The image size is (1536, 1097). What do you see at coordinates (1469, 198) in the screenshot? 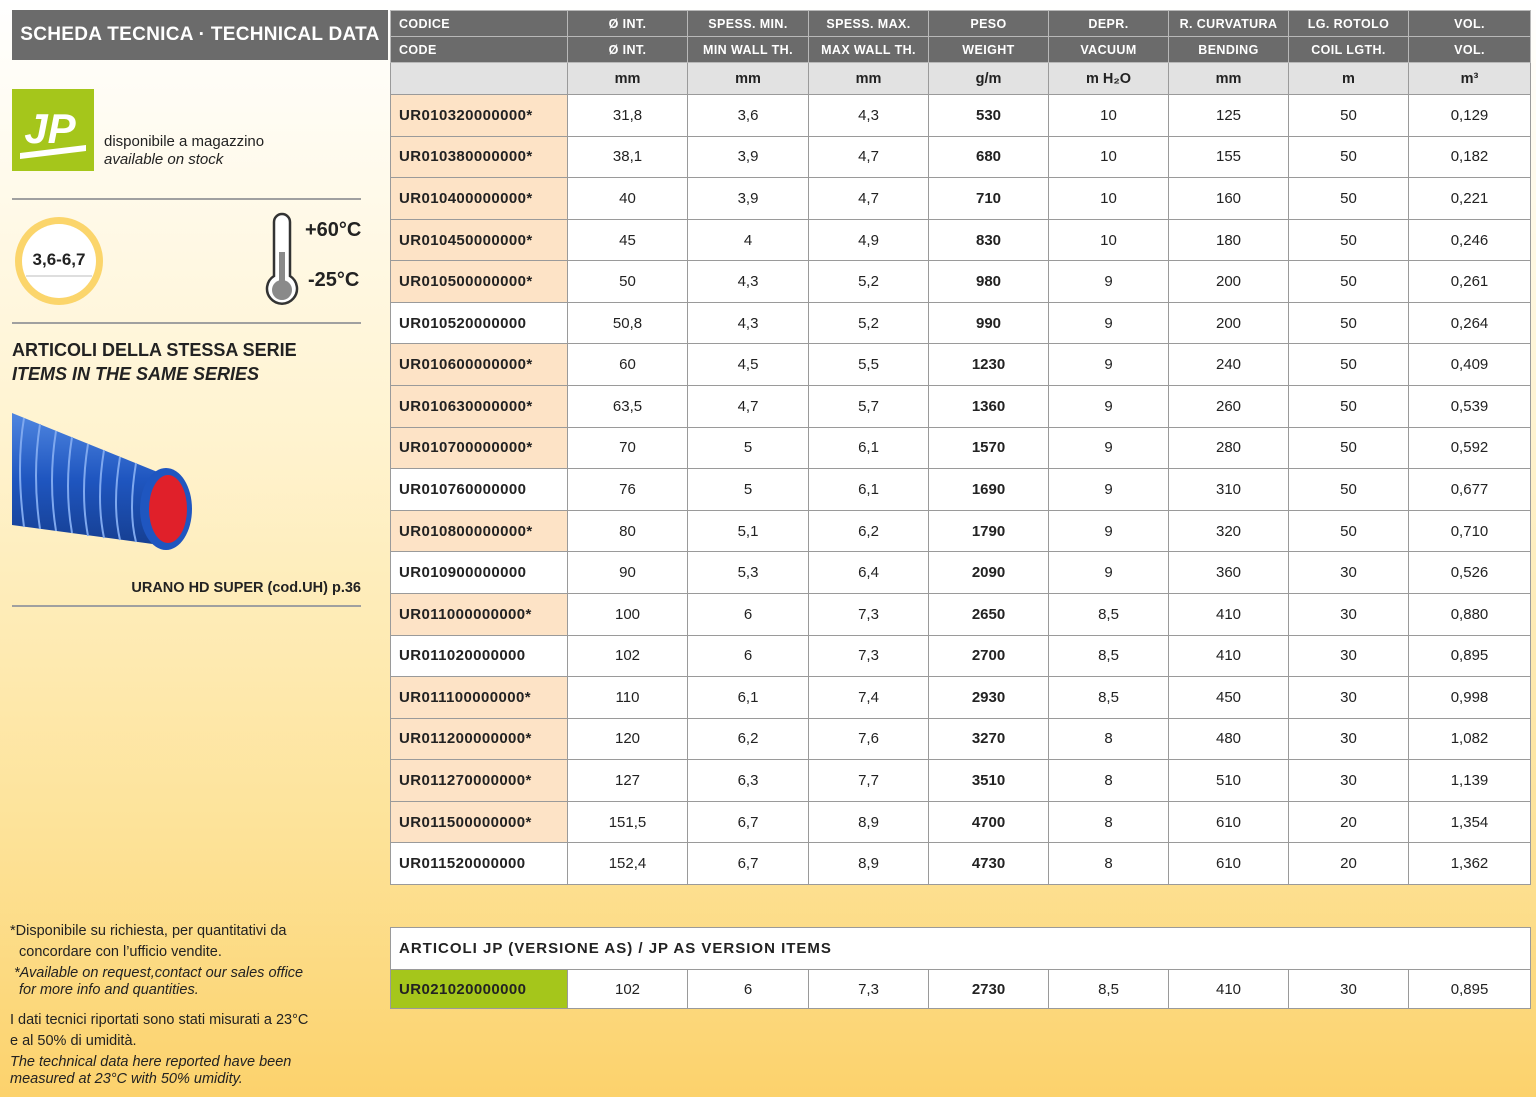
I see `data-cell: 0,221` at bounding box center [1469, 198].